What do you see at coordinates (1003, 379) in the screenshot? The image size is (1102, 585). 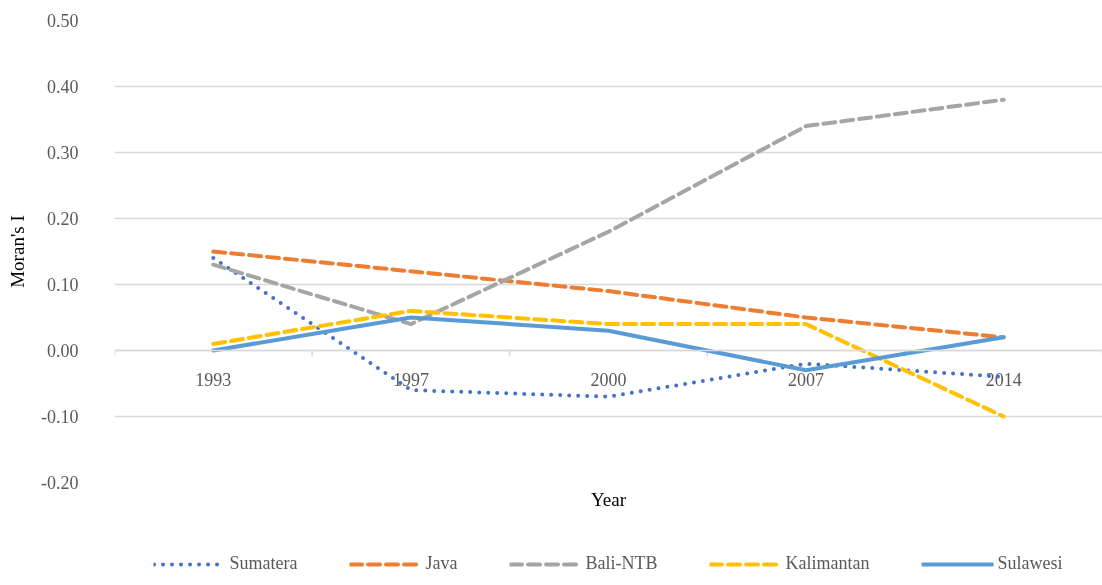 I see `x-tick-label: 2014` at bounding box center [1003, 379].